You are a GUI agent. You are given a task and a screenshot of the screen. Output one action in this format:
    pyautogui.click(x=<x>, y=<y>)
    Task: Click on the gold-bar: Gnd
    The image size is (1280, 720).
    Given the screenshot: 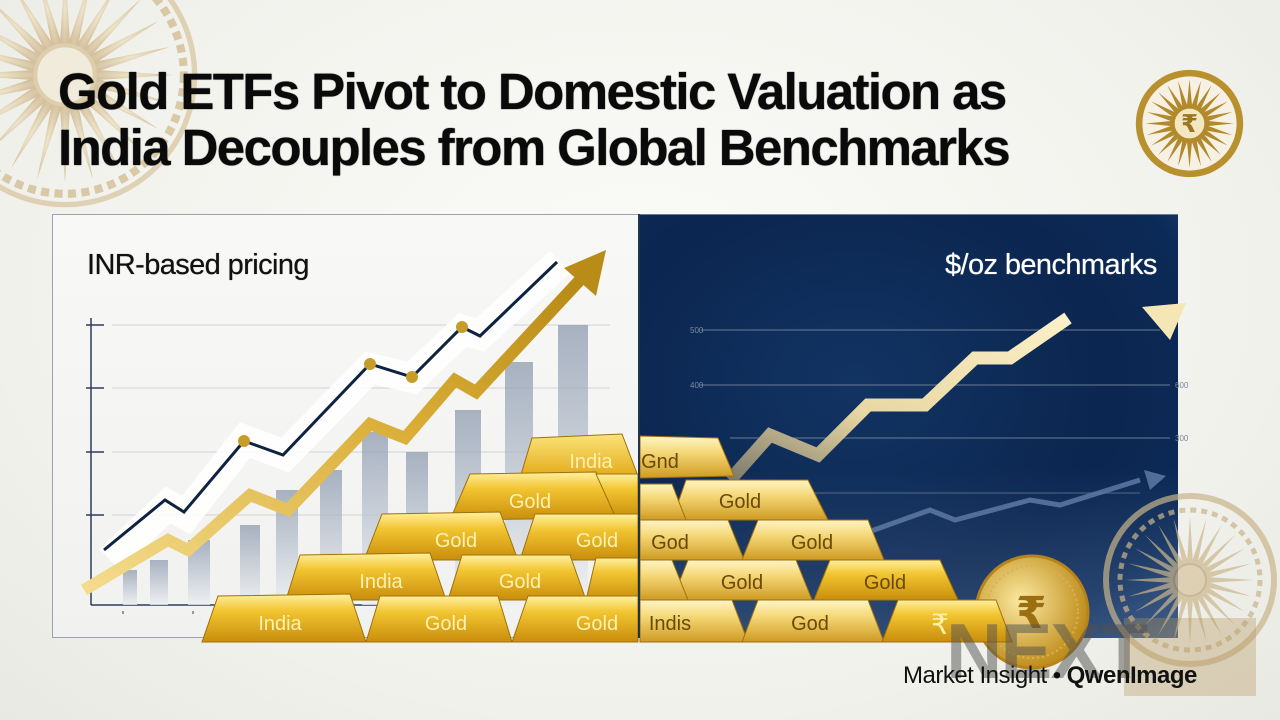 What is the action you would take?
    pyautogui.click(x=687, y=457)
    